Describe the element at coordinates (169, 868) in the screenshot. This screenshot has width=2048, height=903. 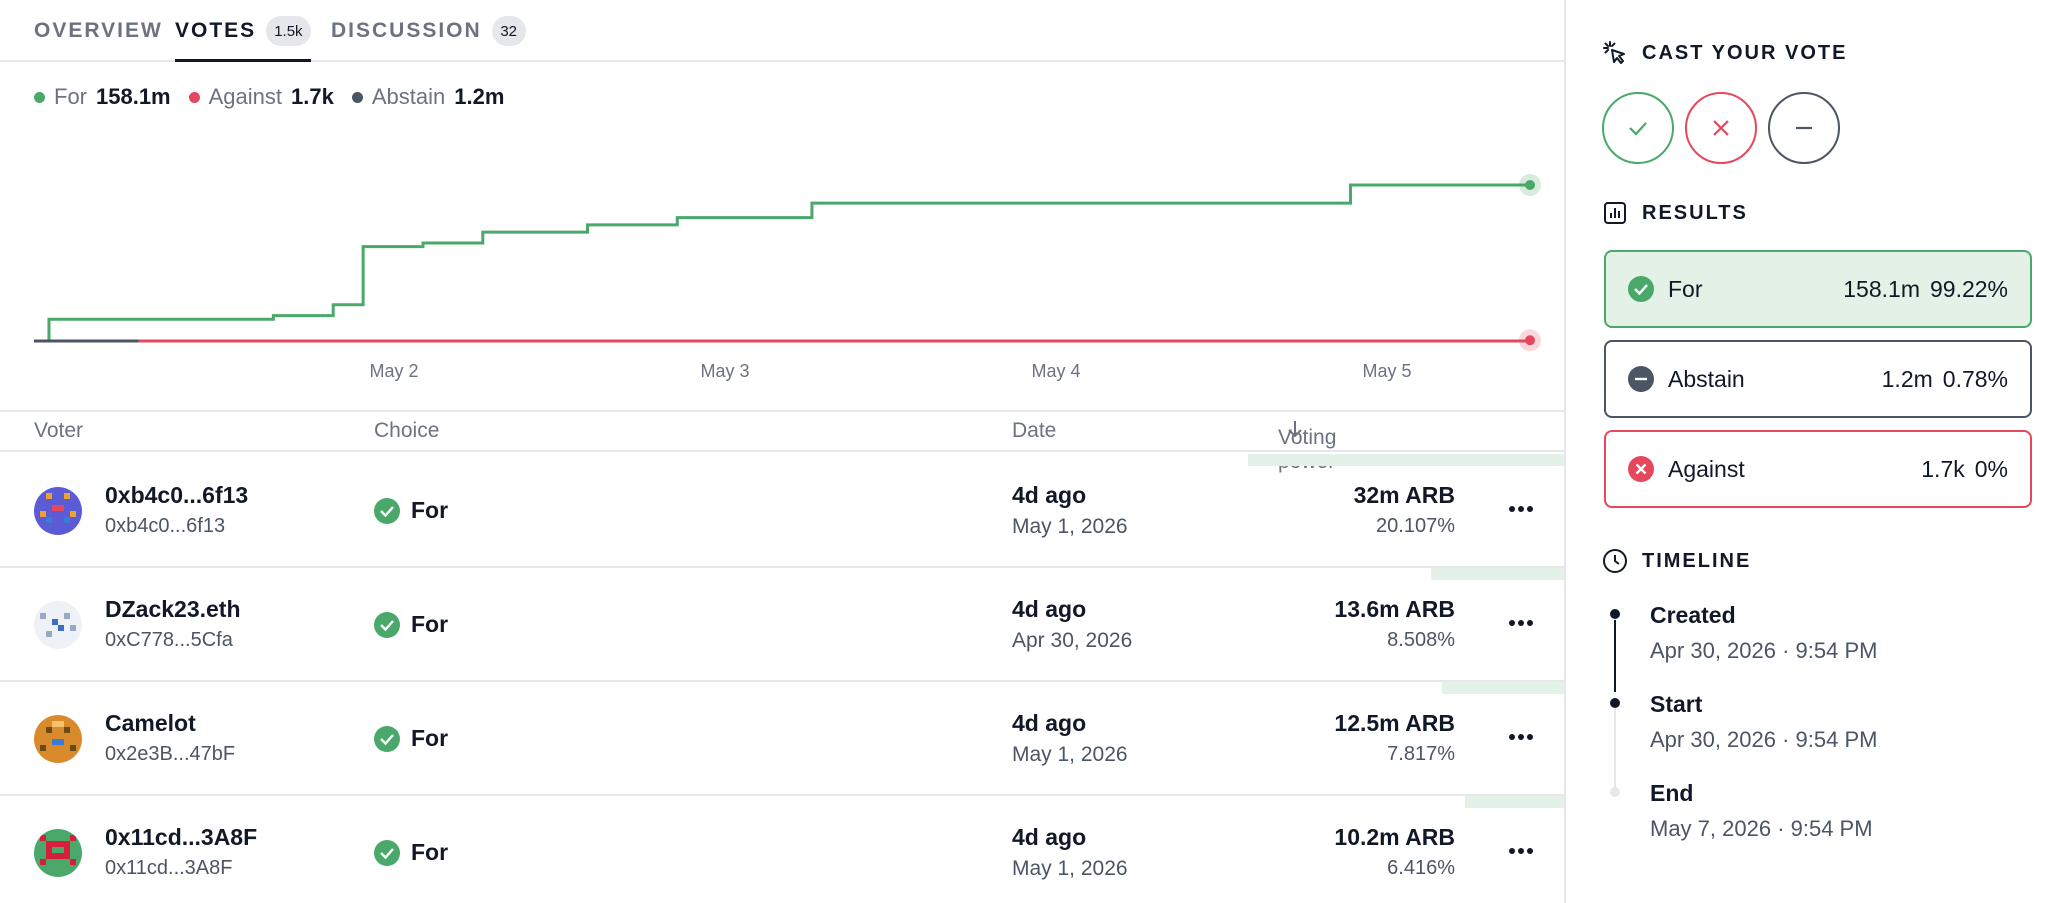
I see `voter-address: 0x11cd...3A8F` at that location.